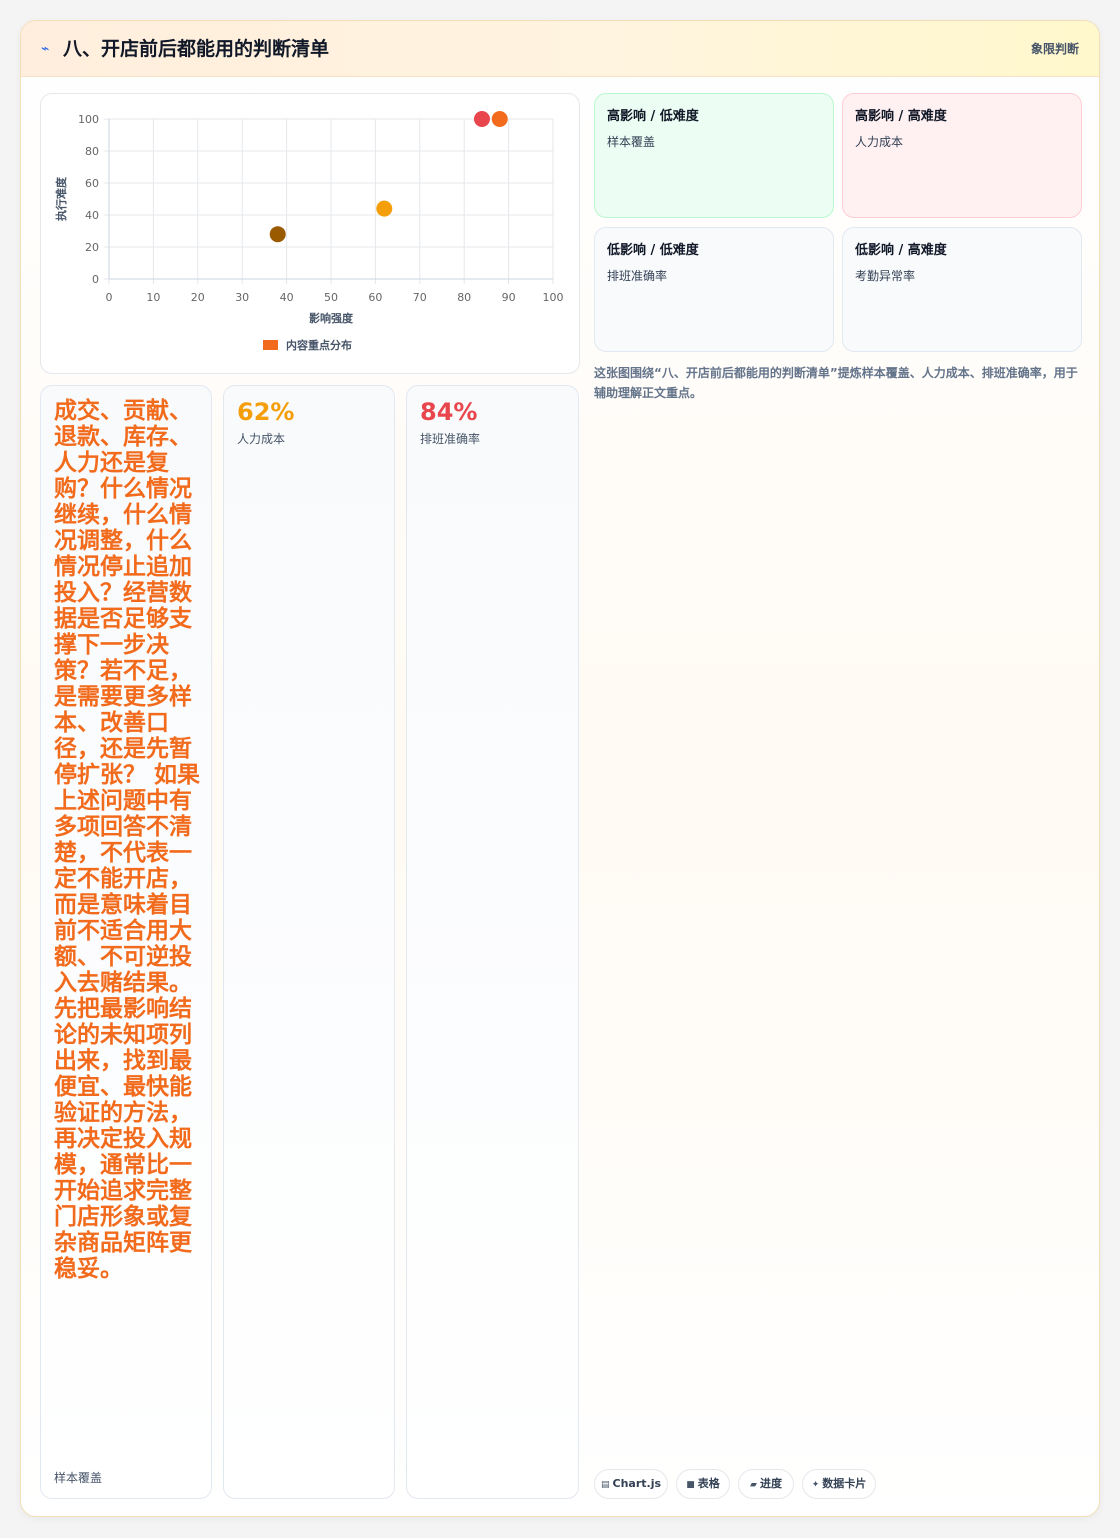 Image resolution: width=1120 pixels, height=1538 pixels. I want to click on y-tick-label: 80, so click(92, 151).